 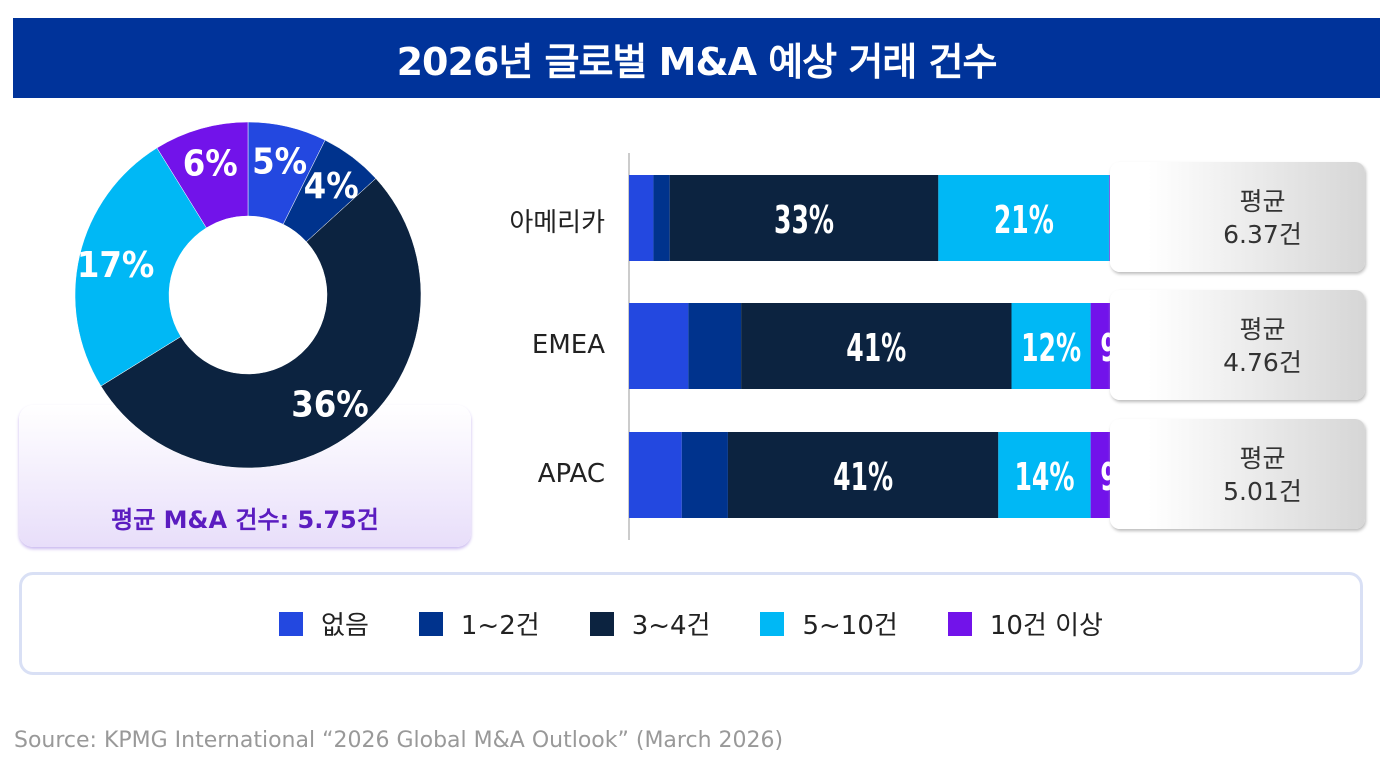 I want to click on average-text: 평균 6.37건, so click(x=1262, y=218).